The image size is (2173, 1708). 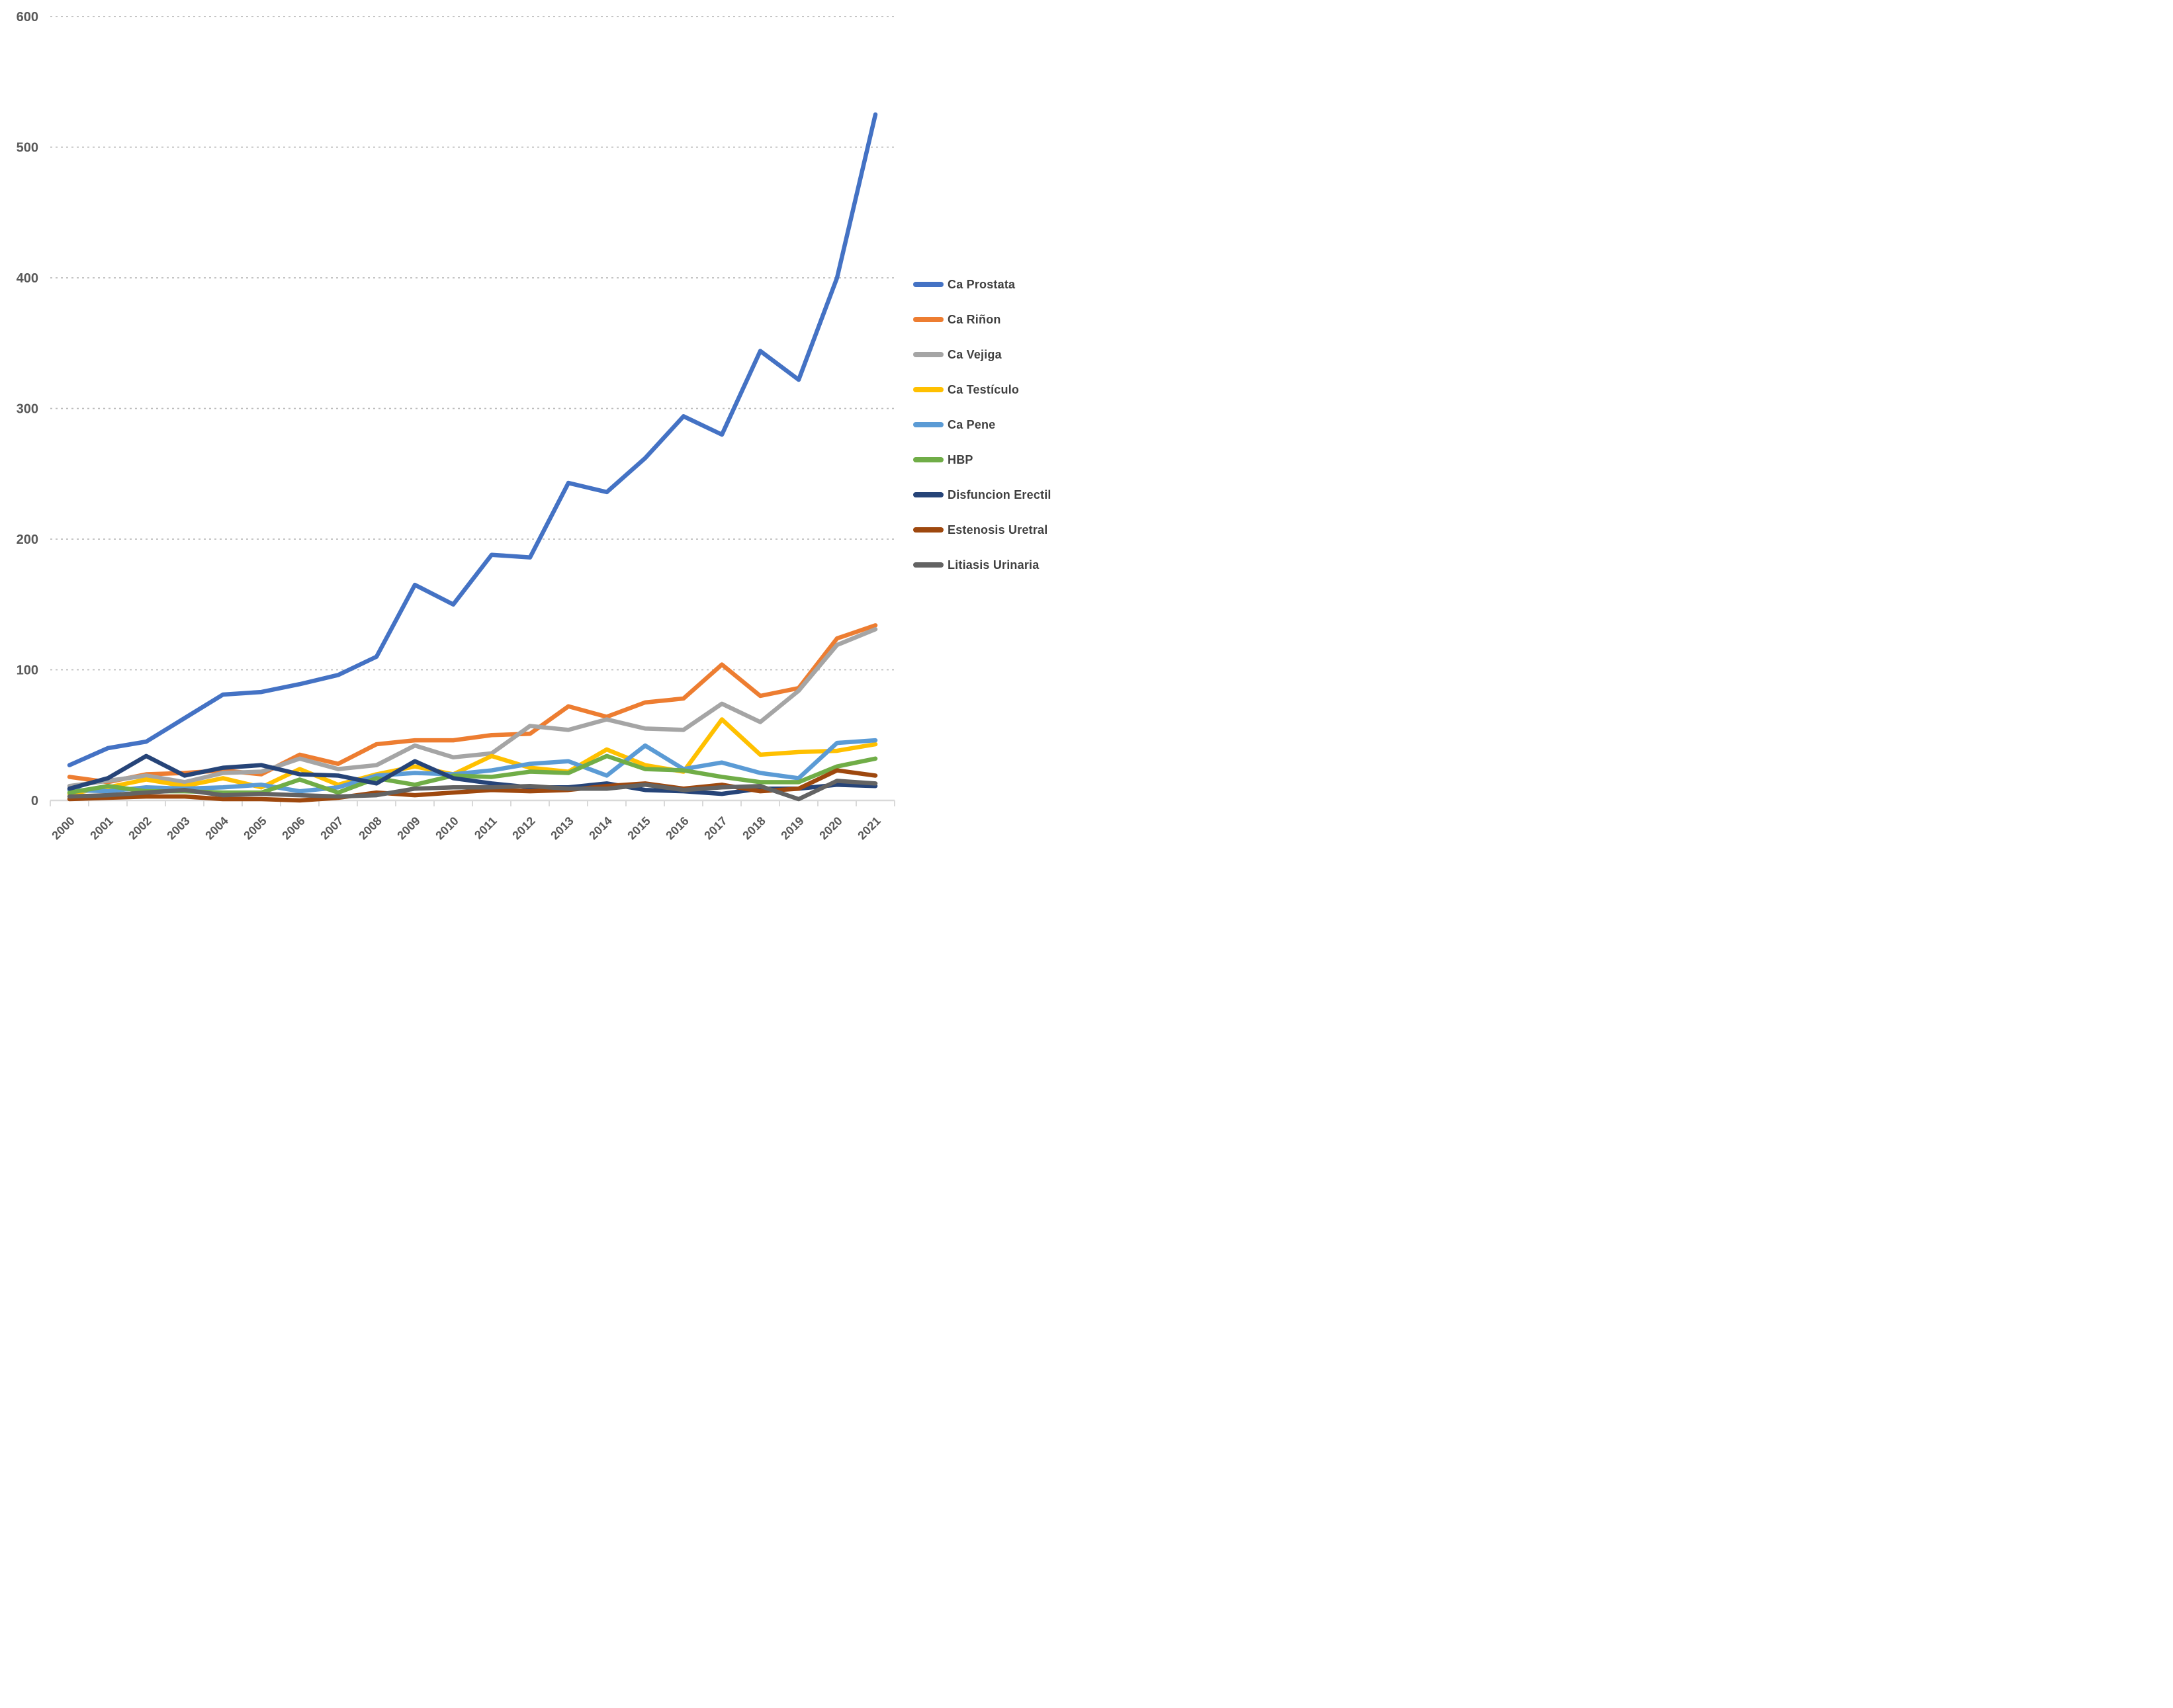 I want to click on x-axis-tick-label: 2021, so click(x=869, y=828).